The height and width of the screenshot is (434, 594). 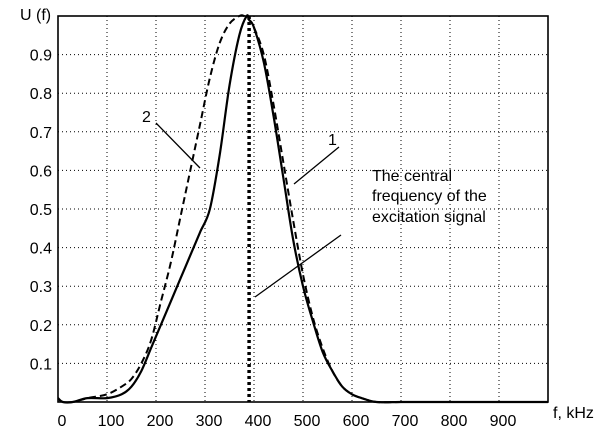 I want to click on y-tick-label: 0.1, so click(x=41, y=364).